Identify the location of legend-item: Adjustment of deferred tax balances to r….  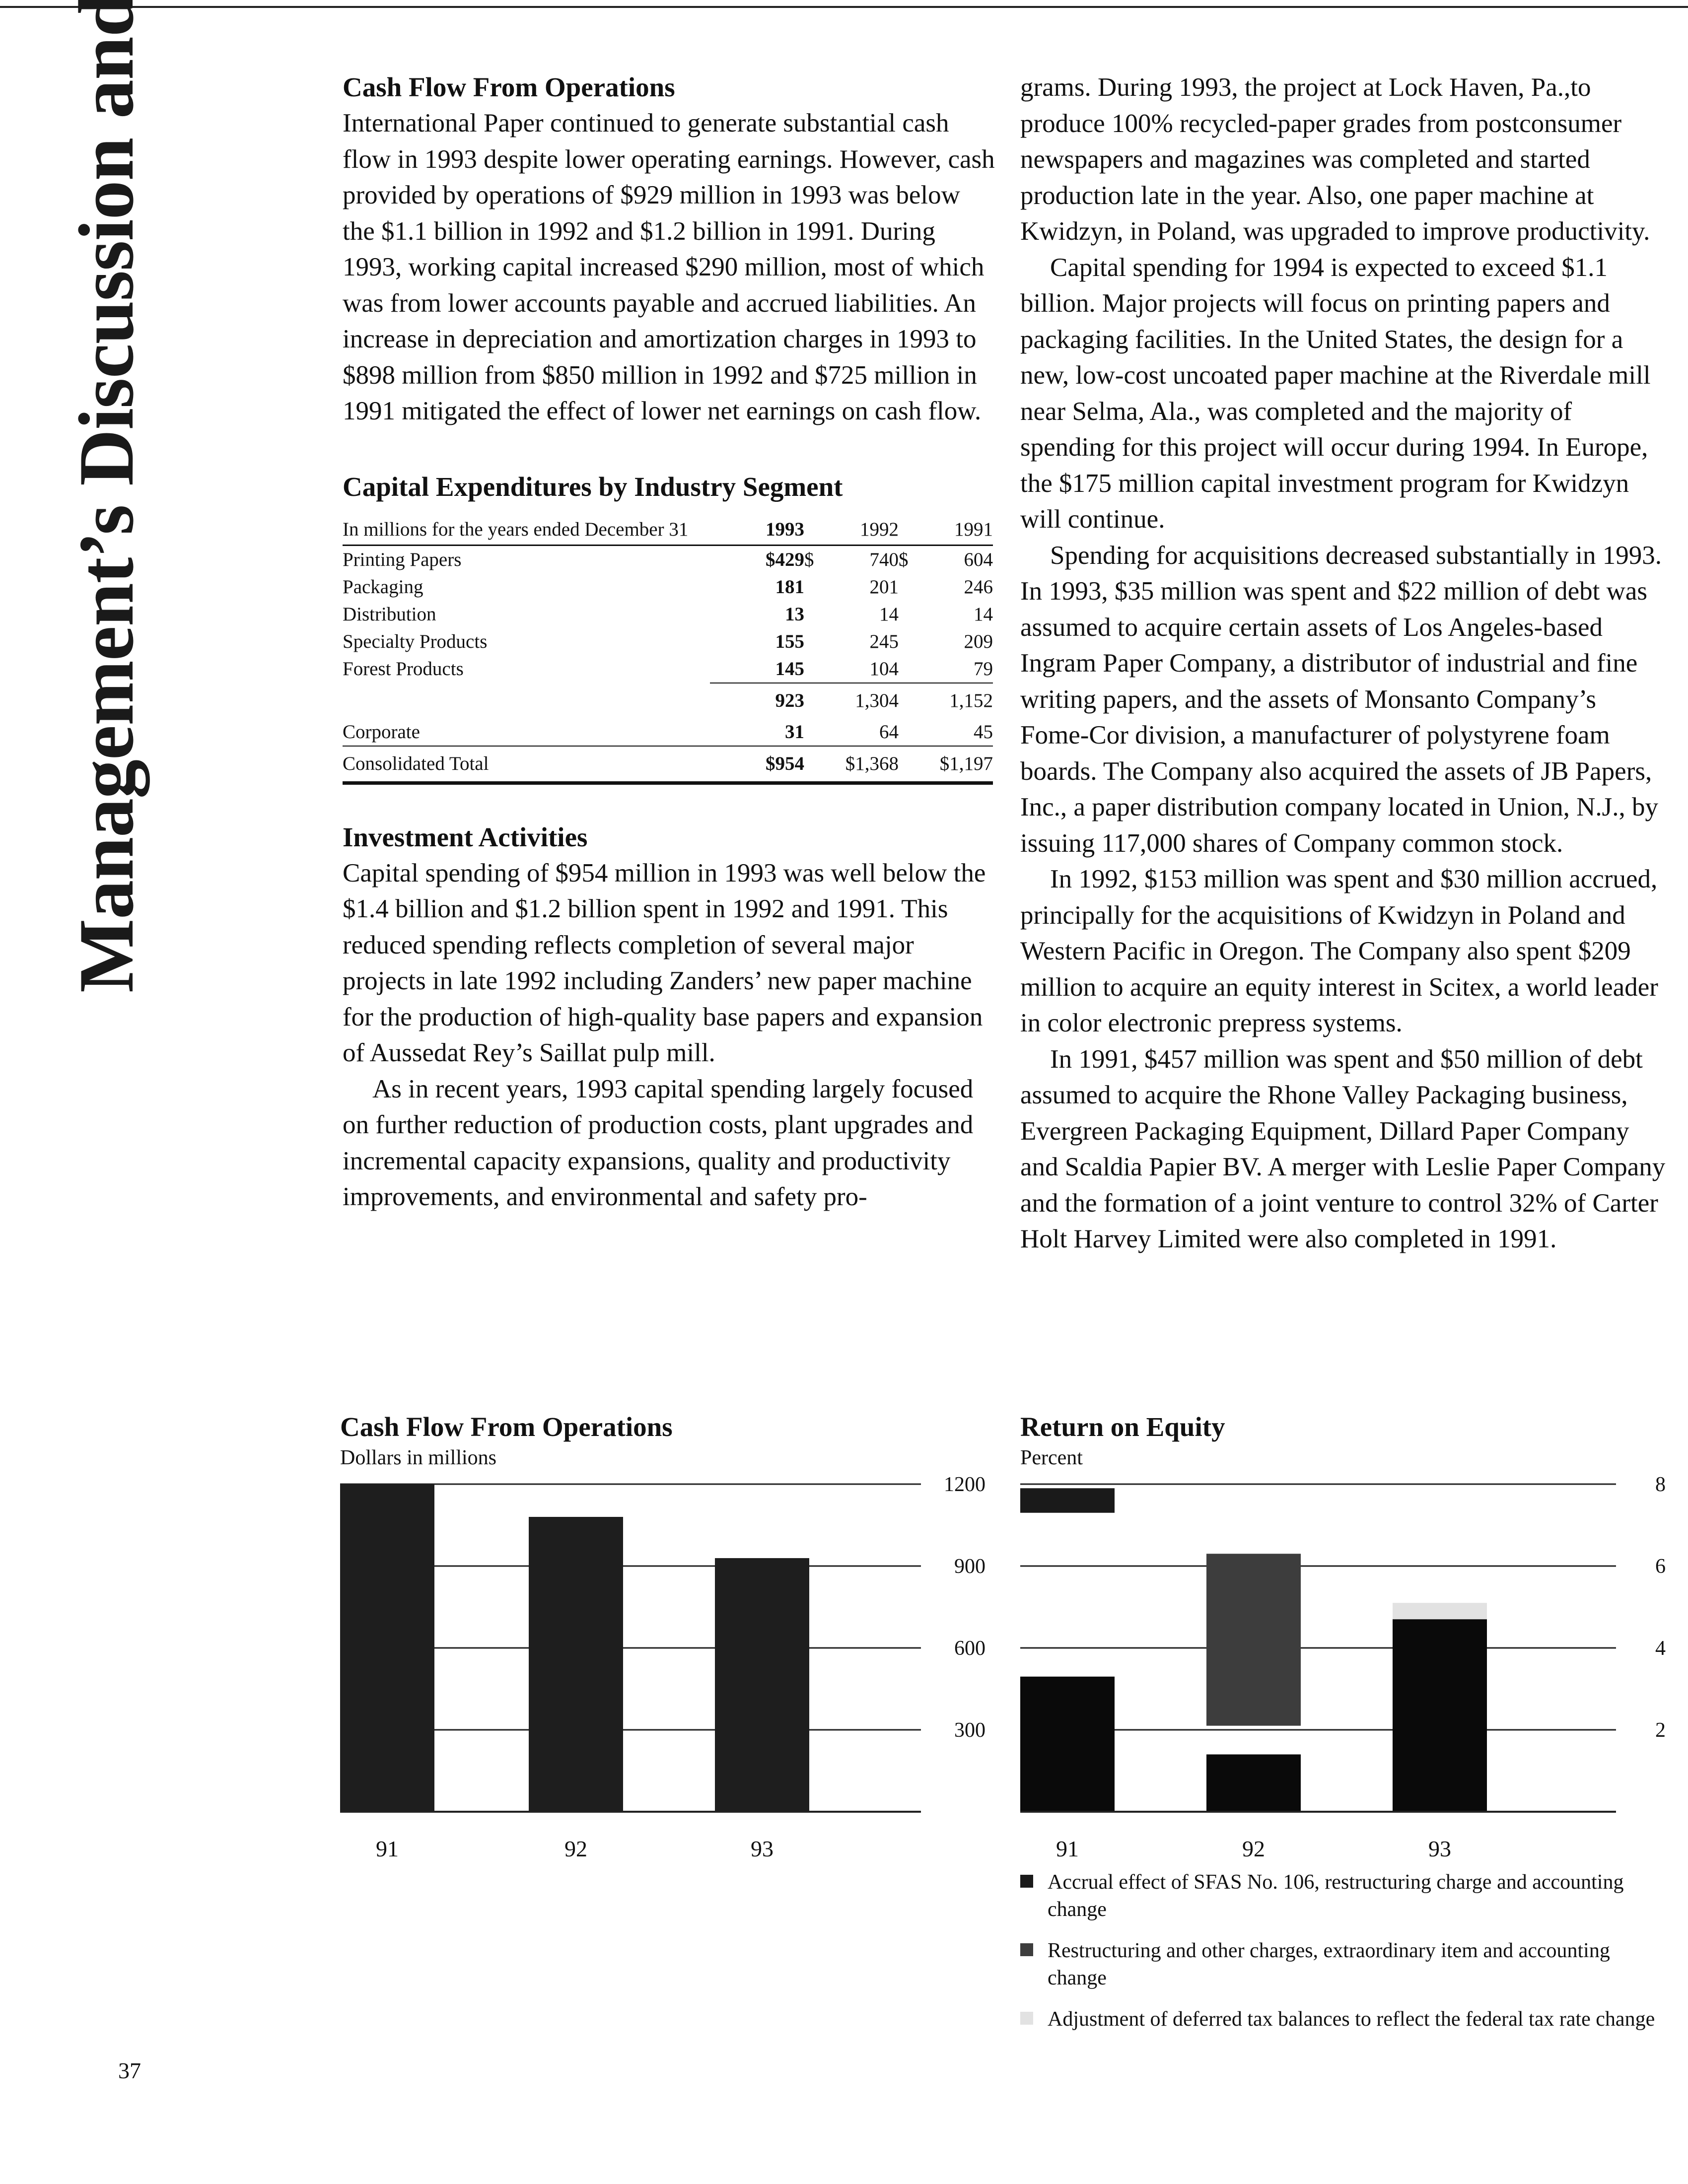
(1343, 2019).